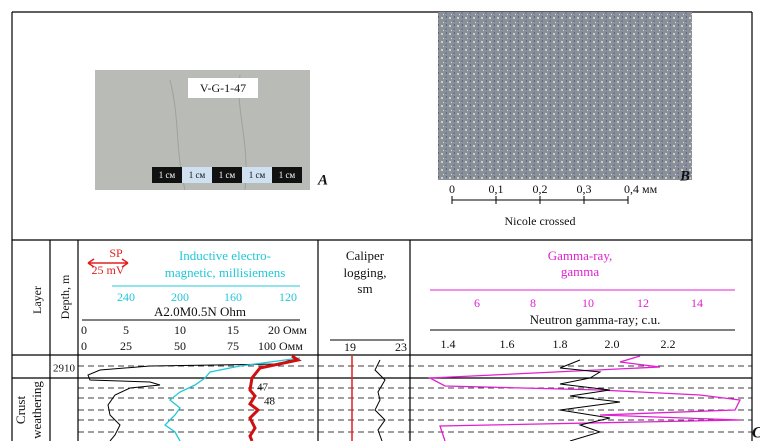 The height and width of the screenshot is (441, 760). Describe the element at coordinates (108, 270) in the screenshot. I see `sp-scale: 25 mV` at that location.